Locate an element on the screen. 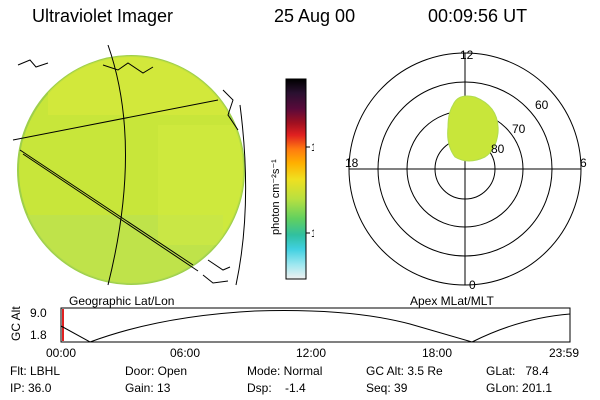 Image resolution: width=600 pixels, height=400 pixels. door-label: Door: Open is located at coordinates (156, 371).